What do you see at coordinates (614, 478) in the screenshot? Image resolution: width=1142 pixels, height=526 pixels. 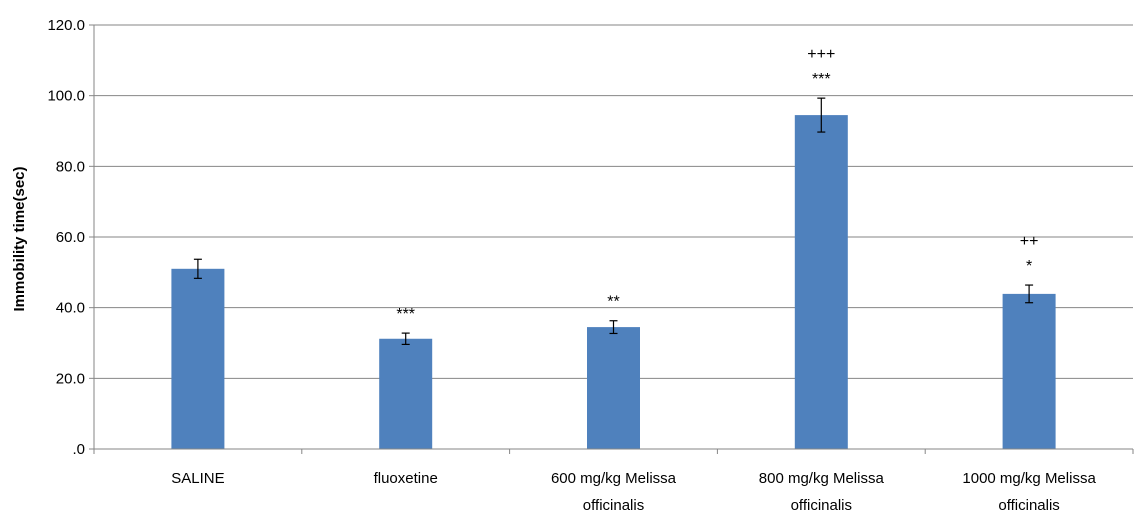 I see `x-tick-label: 600 mg/kg Melissa` at bounding box center [614, 478].